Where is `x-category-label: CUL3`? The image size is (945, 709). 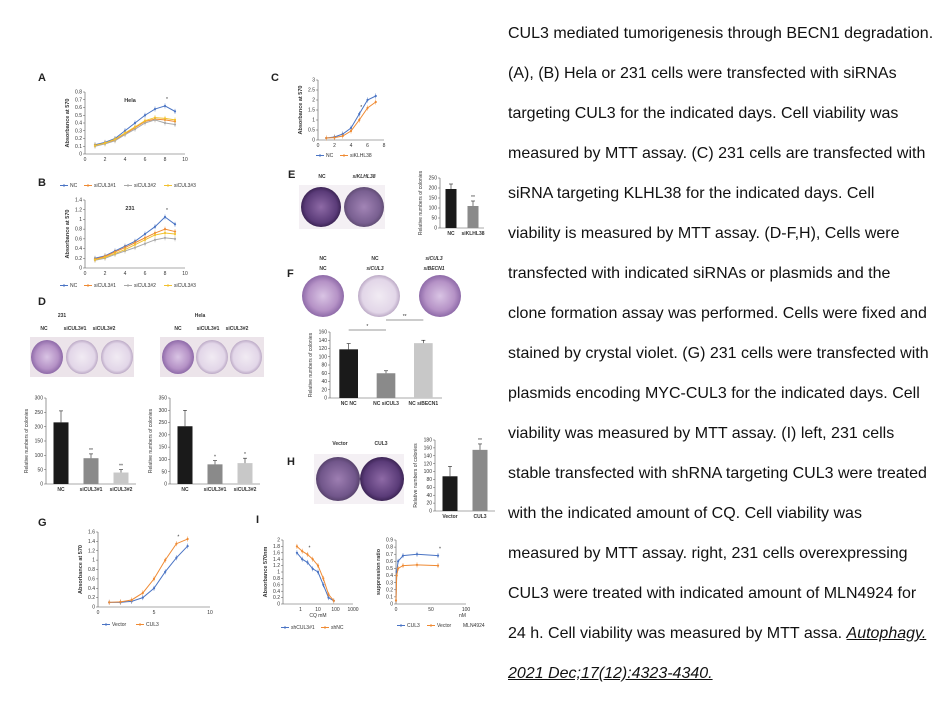
x-category-label: CUL3 is located at coordinates (479, 517).